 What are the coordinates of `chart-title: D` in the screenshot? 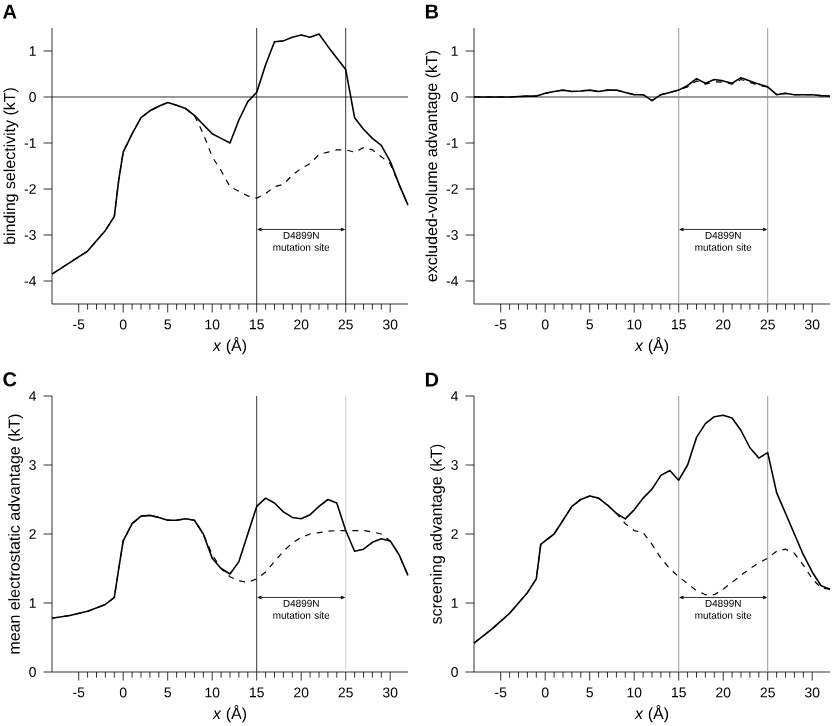 It's located at (432, 379).